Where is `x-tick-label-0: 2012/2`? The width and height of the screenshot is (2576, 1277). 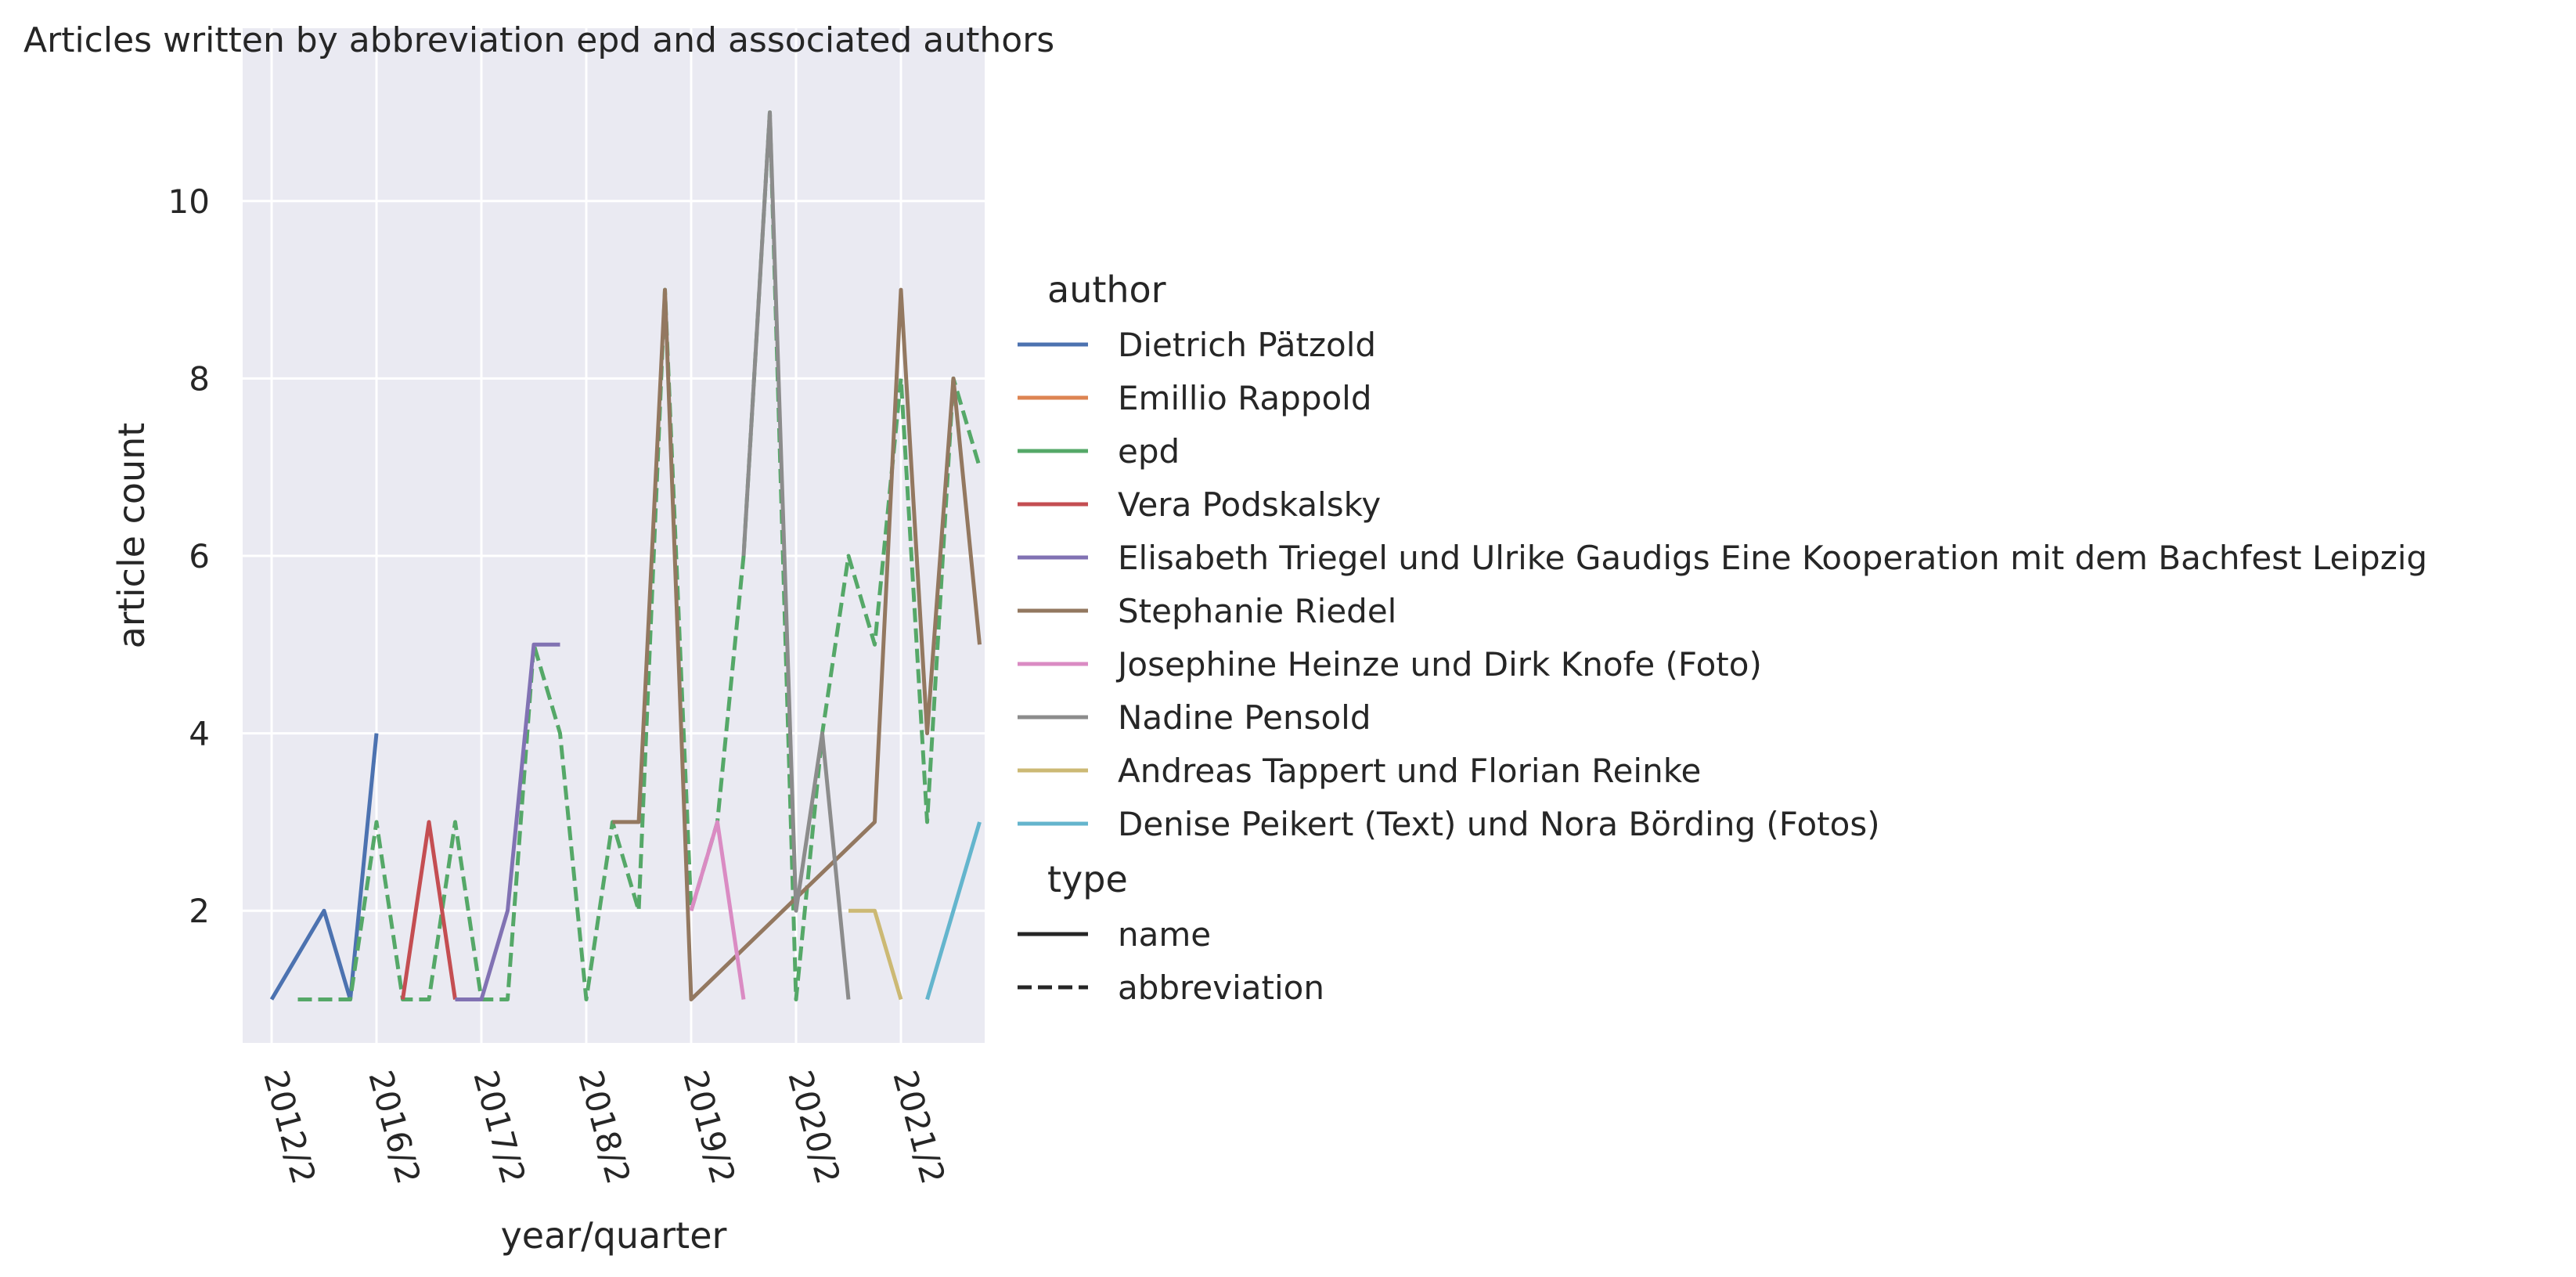
x-tick-label-0: 2012/2 is located at coordinates (289, 1127).